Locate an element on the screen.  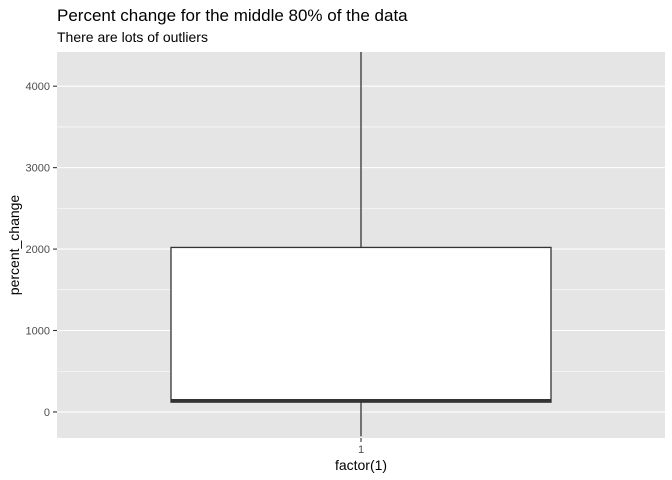
y-tick-label: 2000 is located at coordinates (38, 250).